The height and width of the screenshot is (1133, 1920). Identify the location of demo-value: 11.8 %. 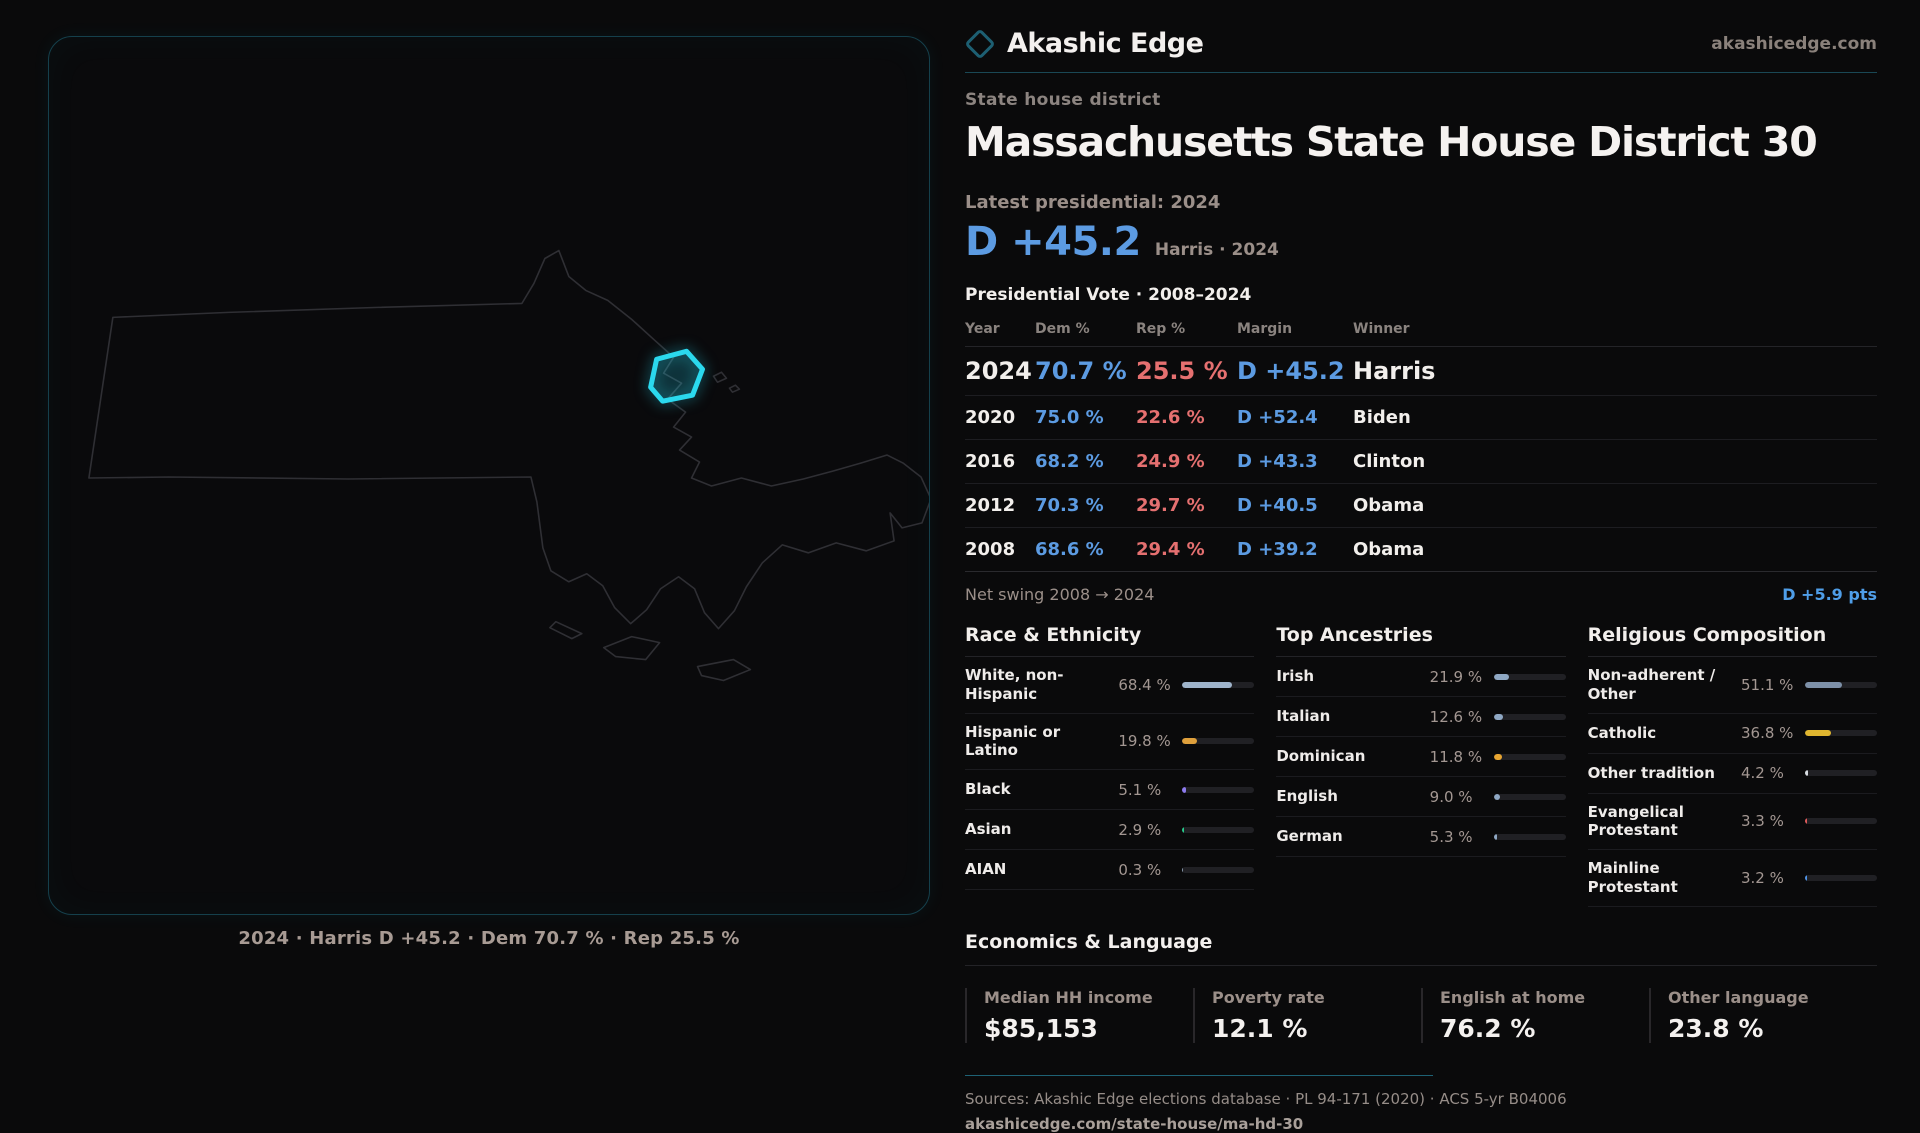
(1462, 757).